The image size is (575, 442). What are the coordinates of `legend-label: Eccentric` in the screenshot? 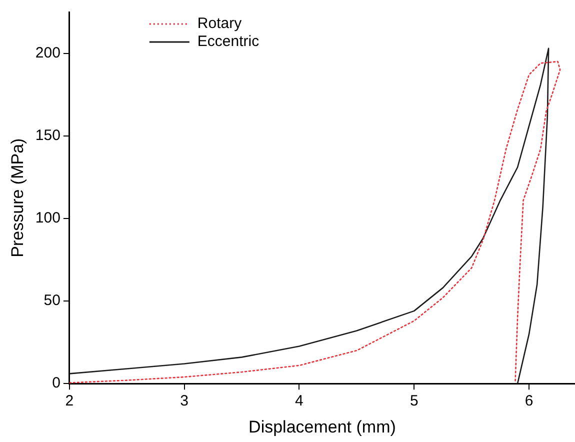 It's located at (228, 41).